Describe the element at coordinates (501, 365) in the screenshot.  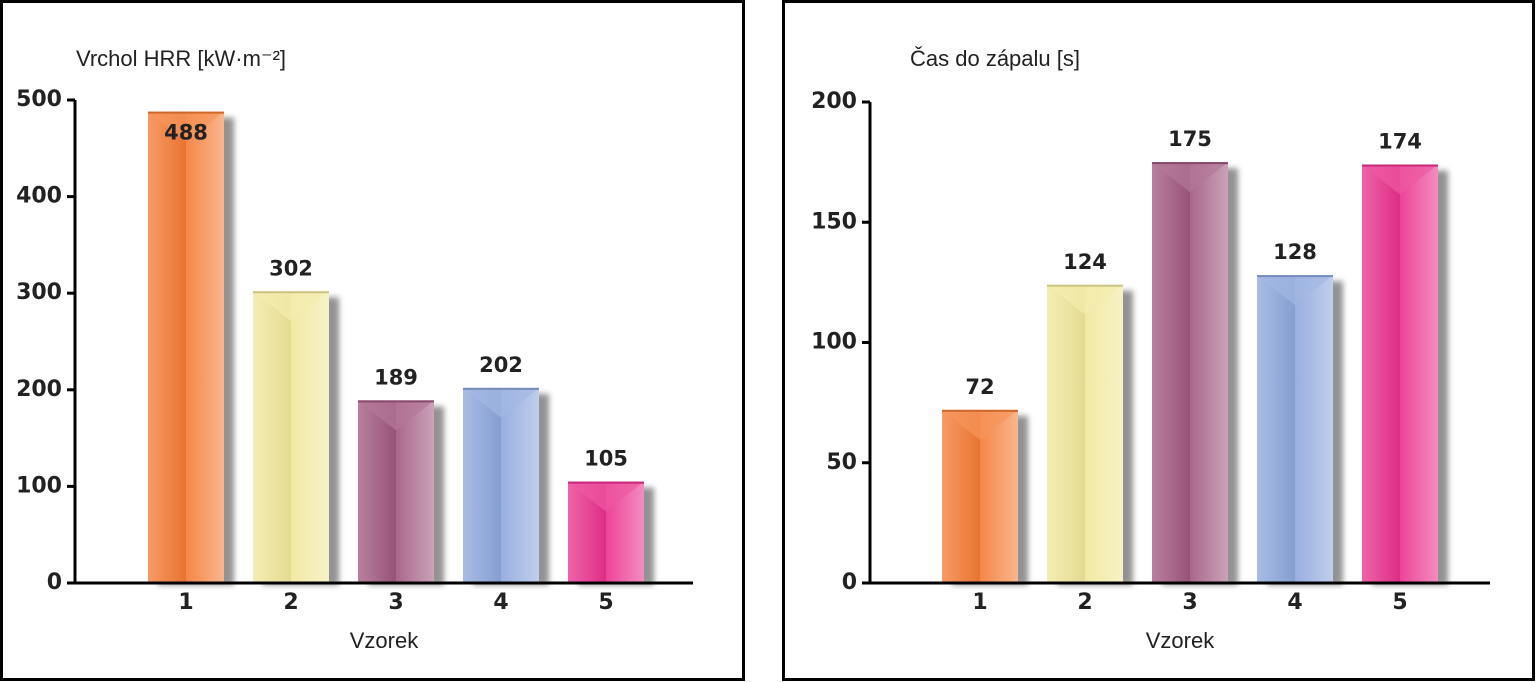
I see `value-label: 202` at that location.